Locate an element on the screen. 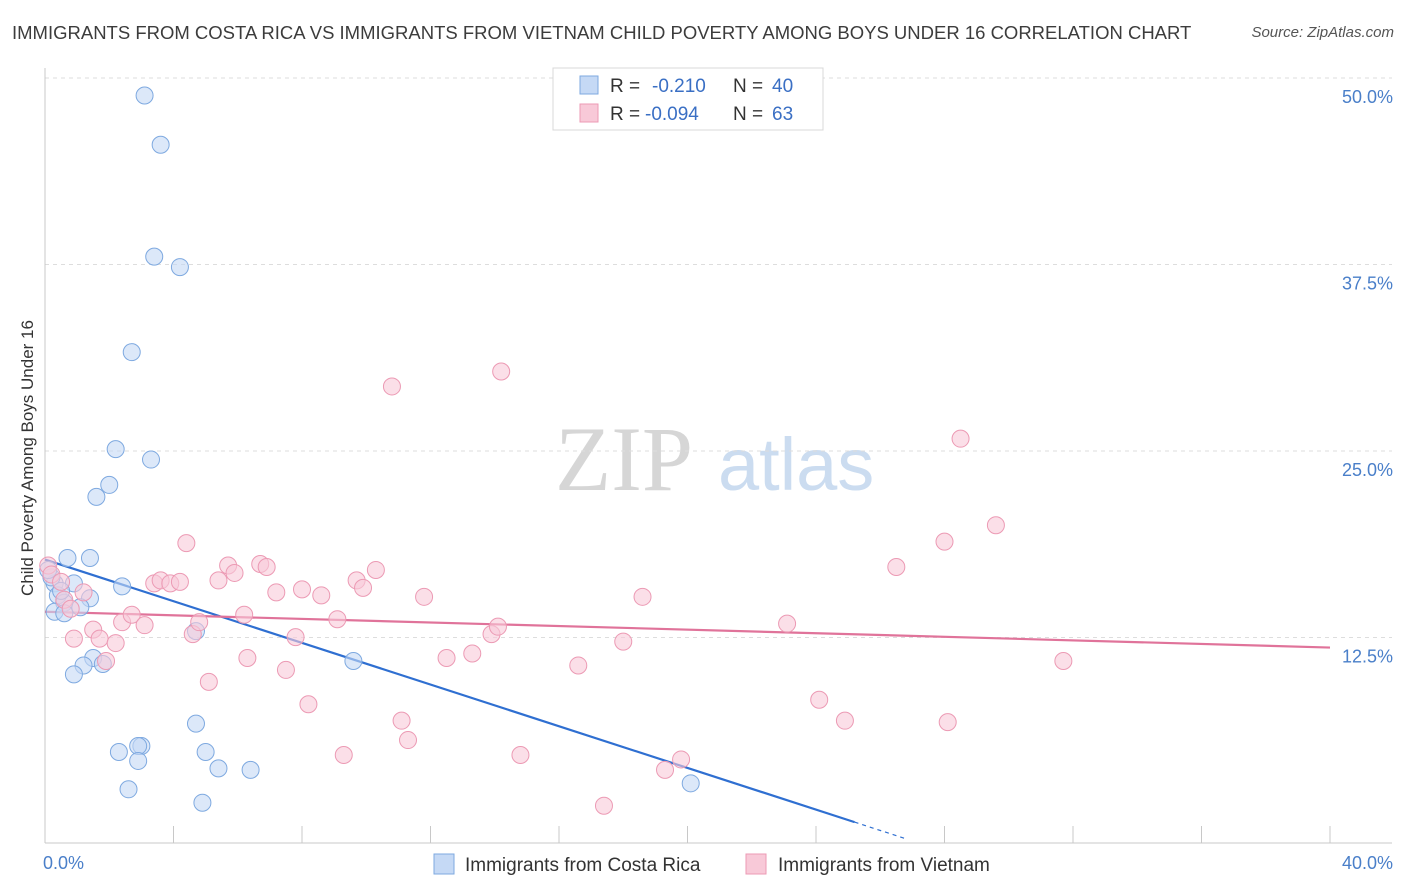  y-tick-label-0: 12.5% is located at coordinates (1367, 657).